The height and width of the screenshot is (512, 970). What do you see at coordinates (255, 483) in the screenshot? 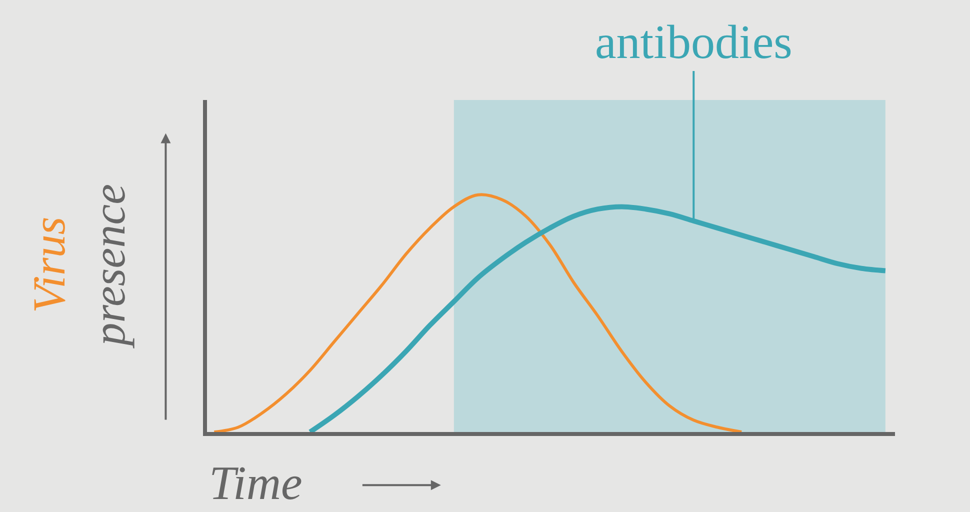
I see `x-axis-title: Time` at bounding box center [255, 483].